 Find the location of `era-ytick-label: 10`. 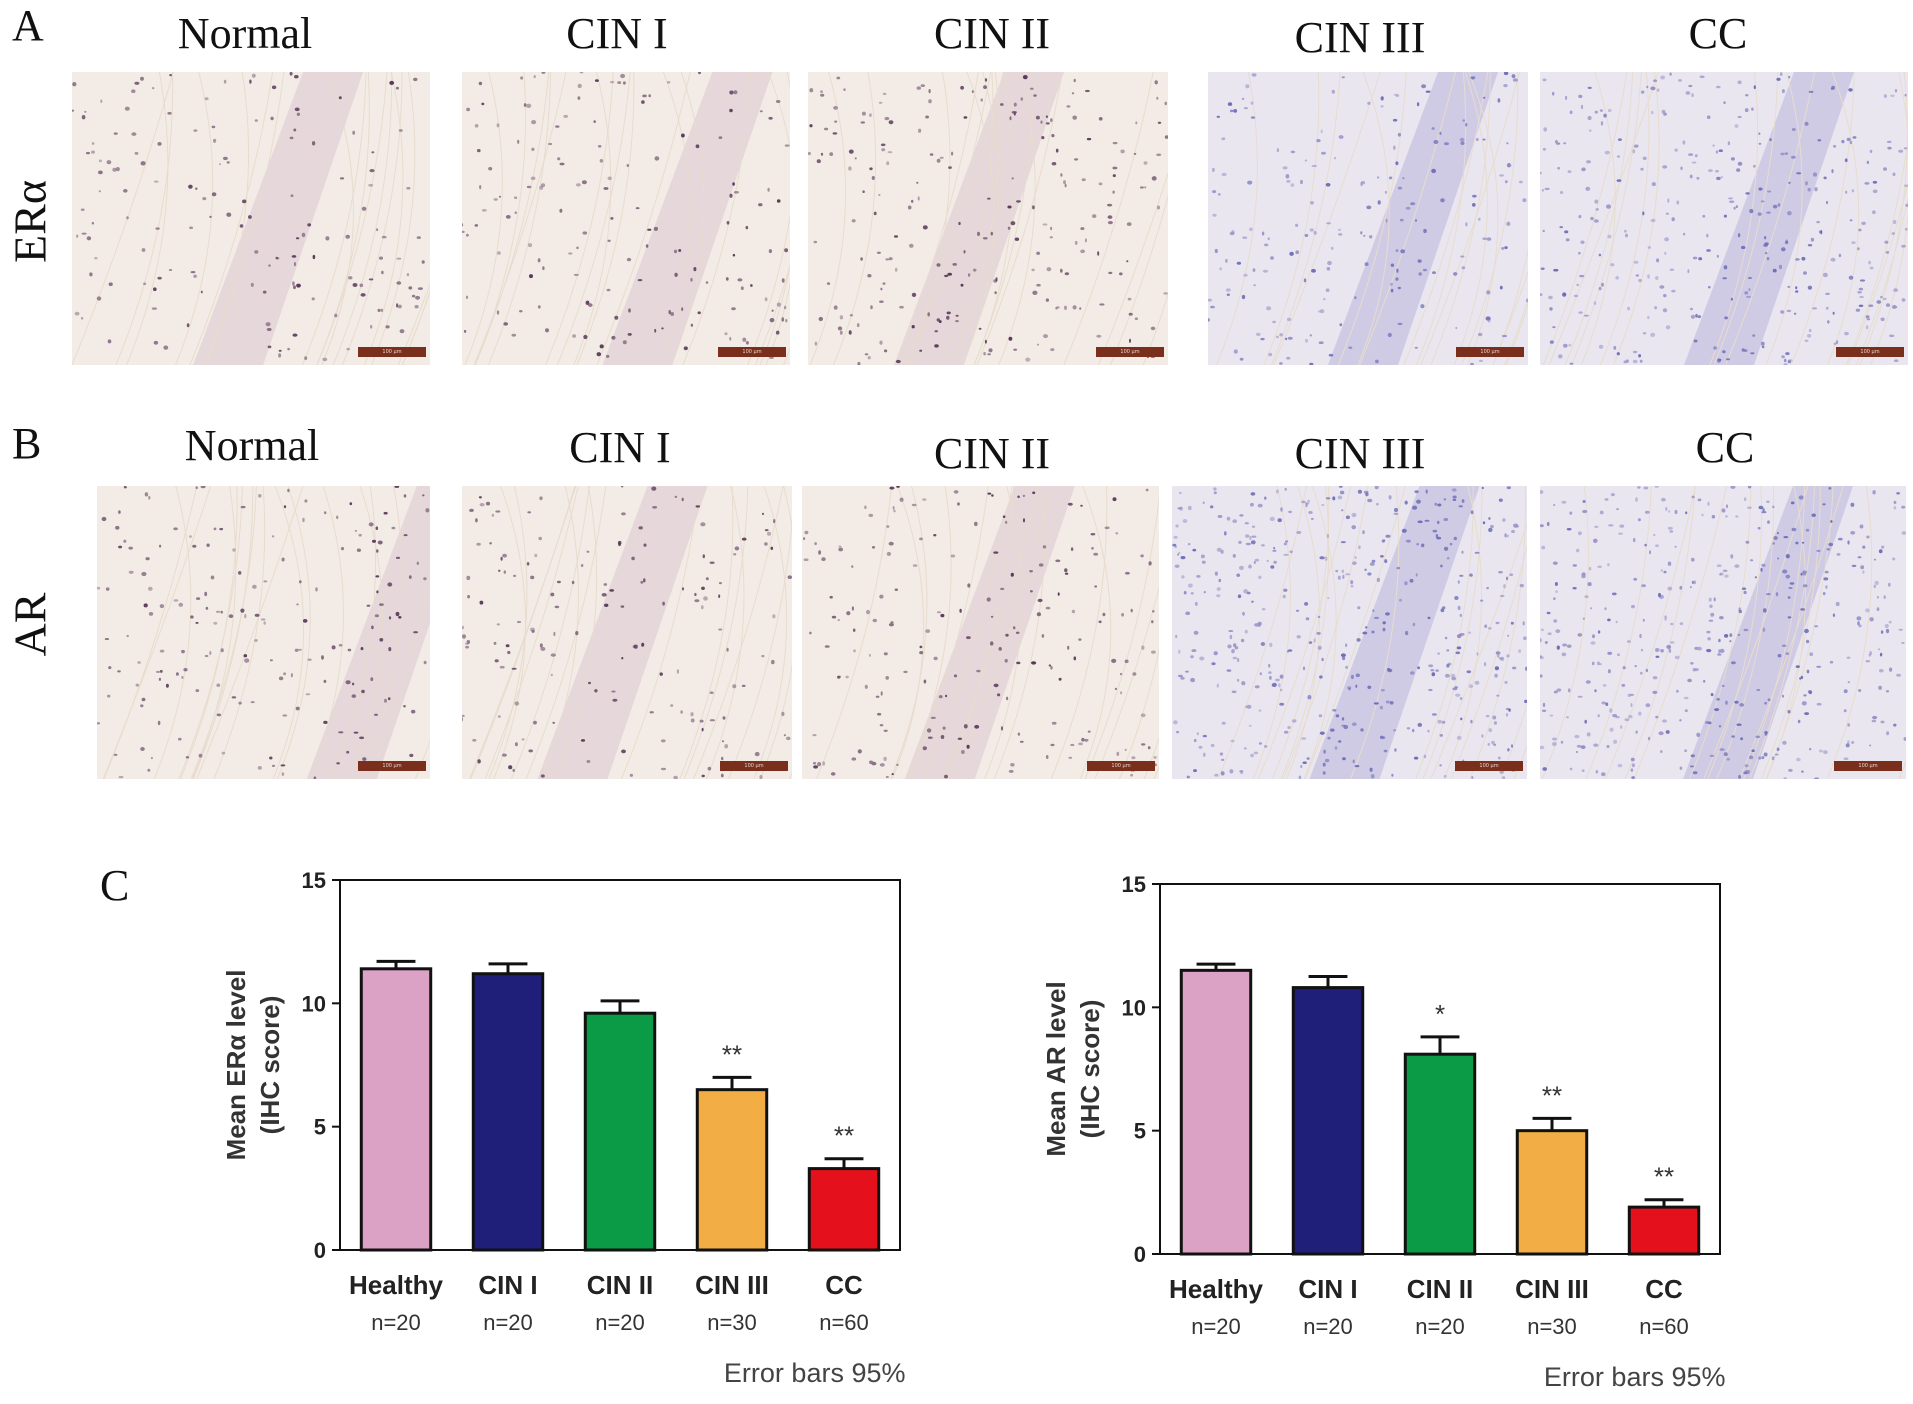

era-ytick-label: 10 is located at coordinates (314, 1003).